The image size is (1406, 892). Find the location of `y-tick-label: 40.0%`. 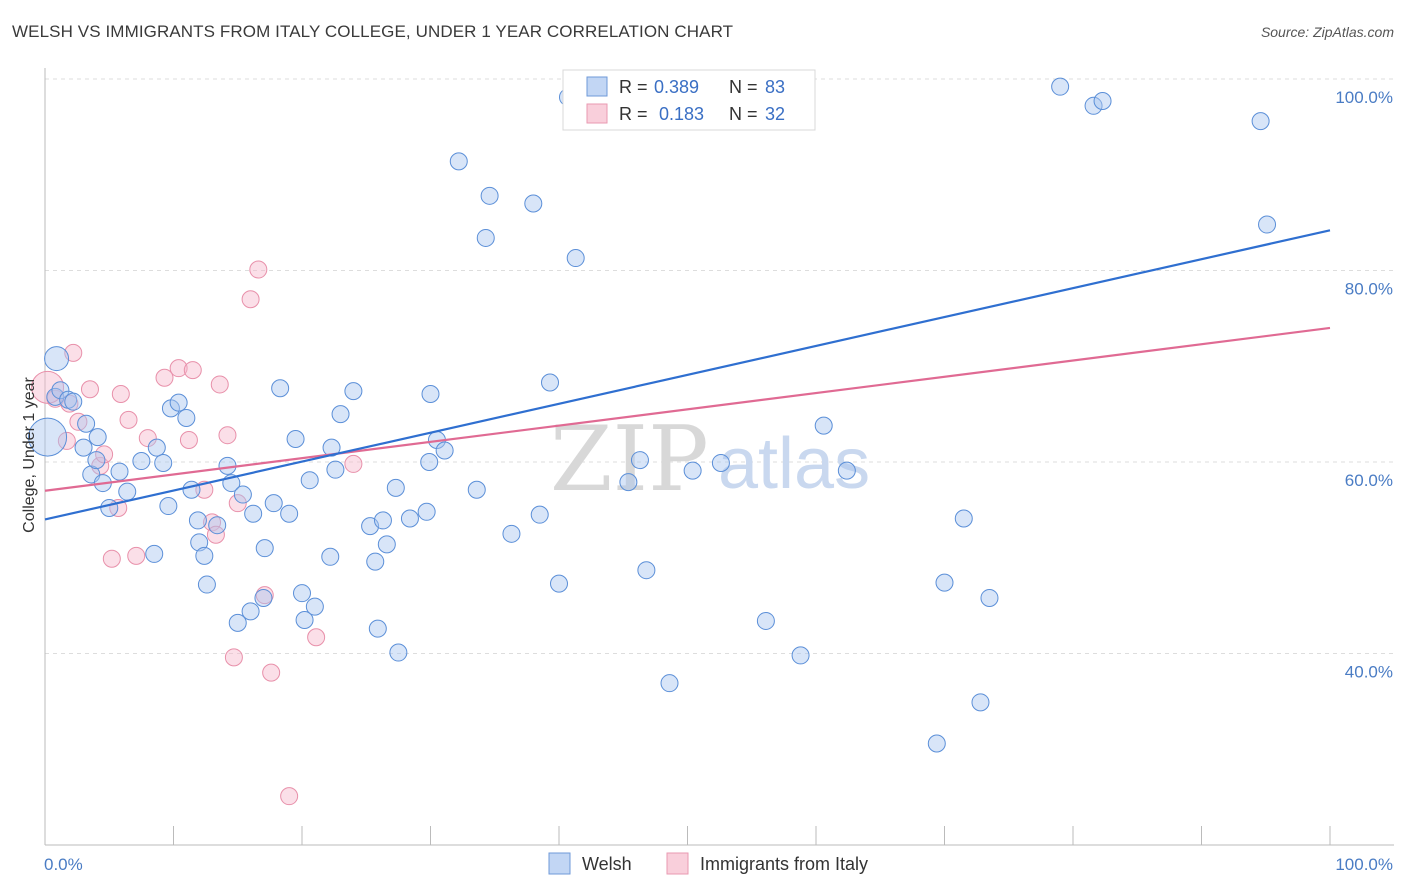

y-tick-label: 40.0% is located at coordinates (1369, 672).